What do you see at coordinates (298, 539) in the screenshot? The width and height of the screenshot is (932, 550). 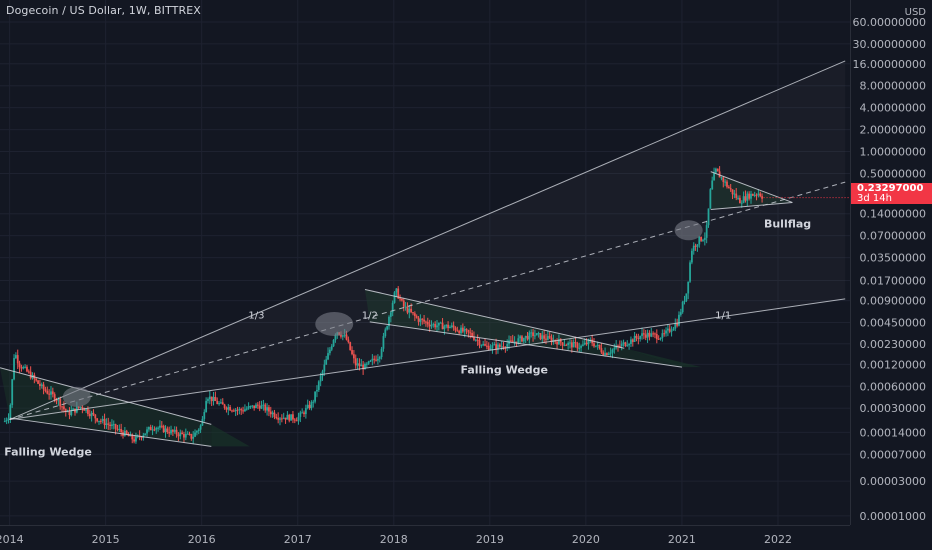 I see `x-tick-label: 2017` at bounding box center [298, 539].